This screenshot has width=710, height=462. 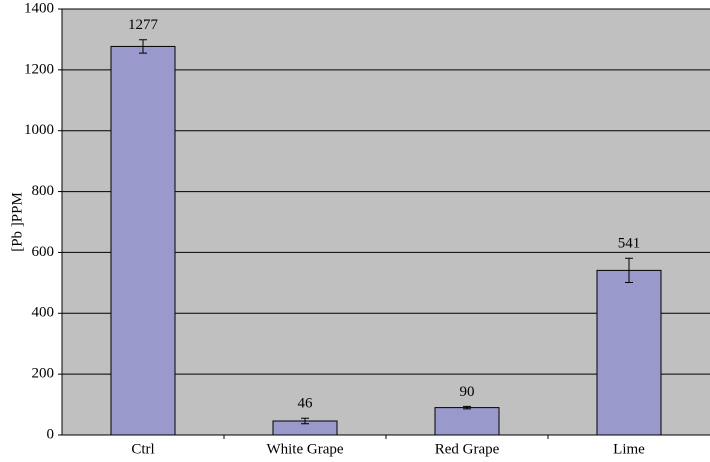 What do you see at coordinates (629, 449) in the screenshot?
I see `x-tick-label: Lime` at bounding box center [629, 449].